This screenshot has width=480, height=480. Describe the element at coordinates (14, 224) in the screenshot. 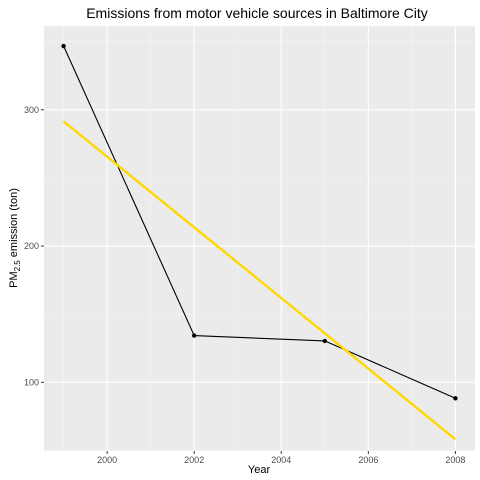

I see `y-axis-title-suffix: emission (ton)` at that location.